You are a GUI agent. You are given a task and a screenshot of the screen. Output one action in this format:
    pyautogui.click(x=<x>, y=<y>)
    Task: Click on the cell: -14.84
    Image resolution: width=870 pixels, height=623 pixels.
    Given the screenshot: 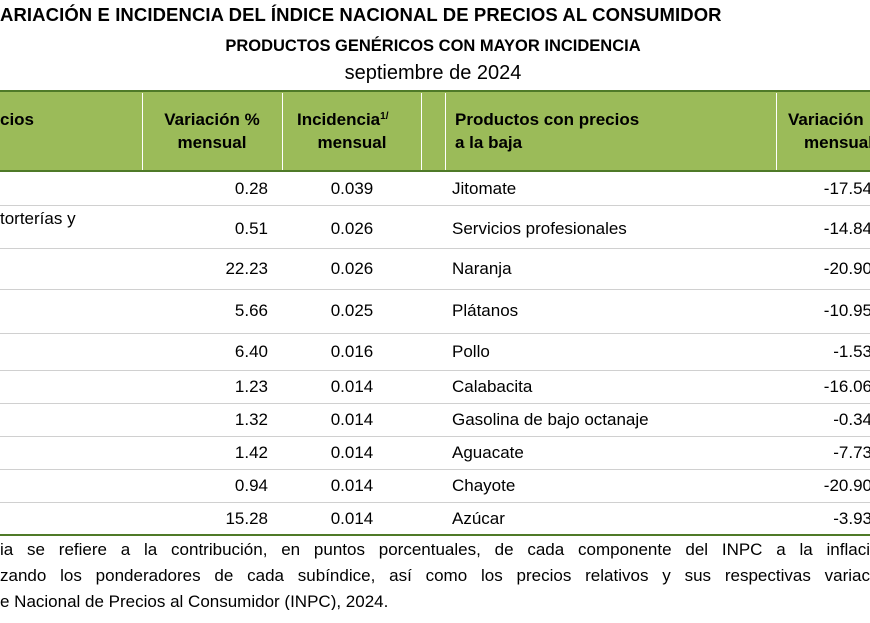 What is the action you would take?
    pyautogui.click(x=846, y=228)
    